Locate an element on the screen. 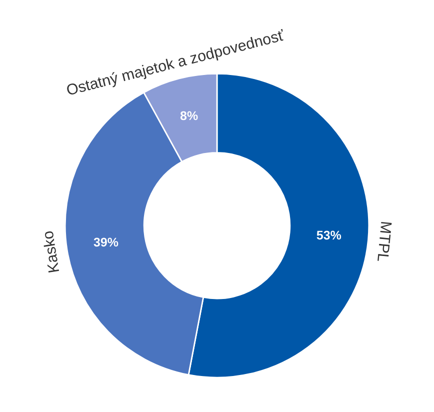 The height and width of the screenshot is (412, 434). data-label: 53% is located at coordinates (329, 235).